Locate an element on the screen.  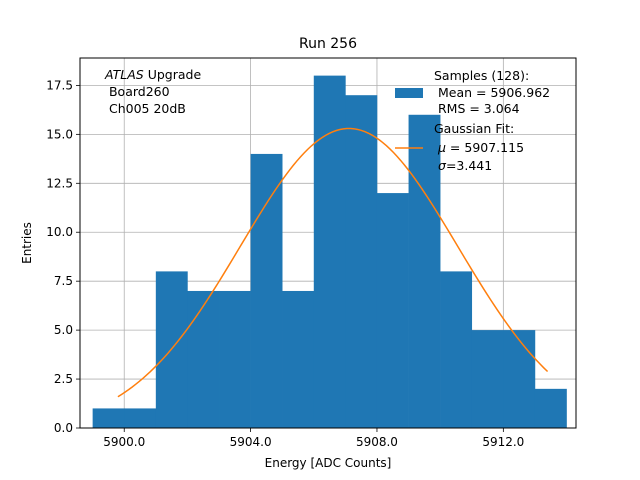
annotation-line-3: Ch005 20dB is located at coordinates (145, 108).